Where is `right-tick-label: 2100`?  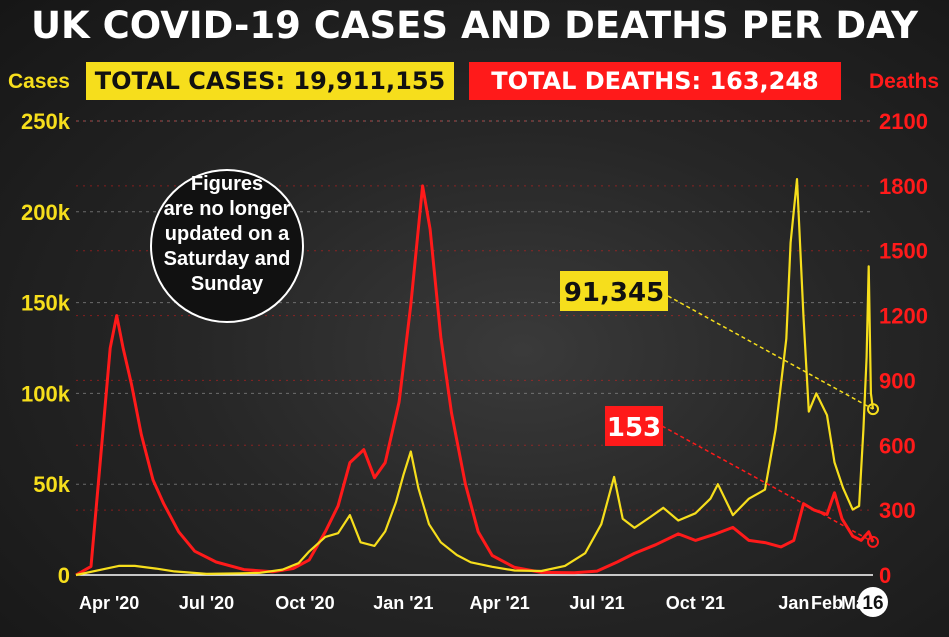 right-tick-label: 2100 is located at coordinates (903, 121).